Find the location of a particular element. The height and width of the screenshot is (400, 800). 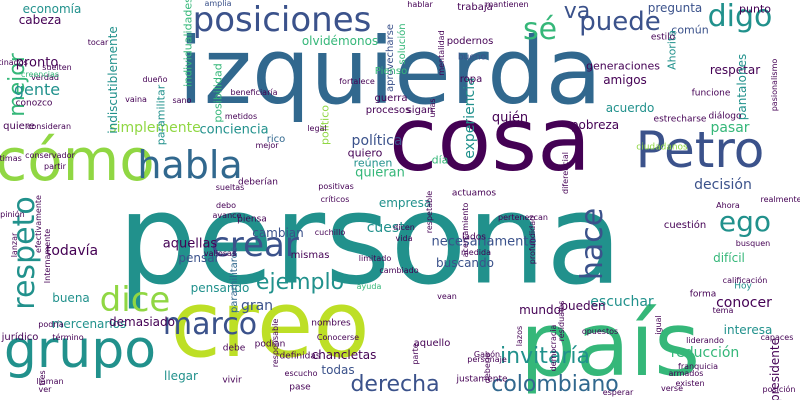

word-dificil: difícil is located at coordinates (729, 258).